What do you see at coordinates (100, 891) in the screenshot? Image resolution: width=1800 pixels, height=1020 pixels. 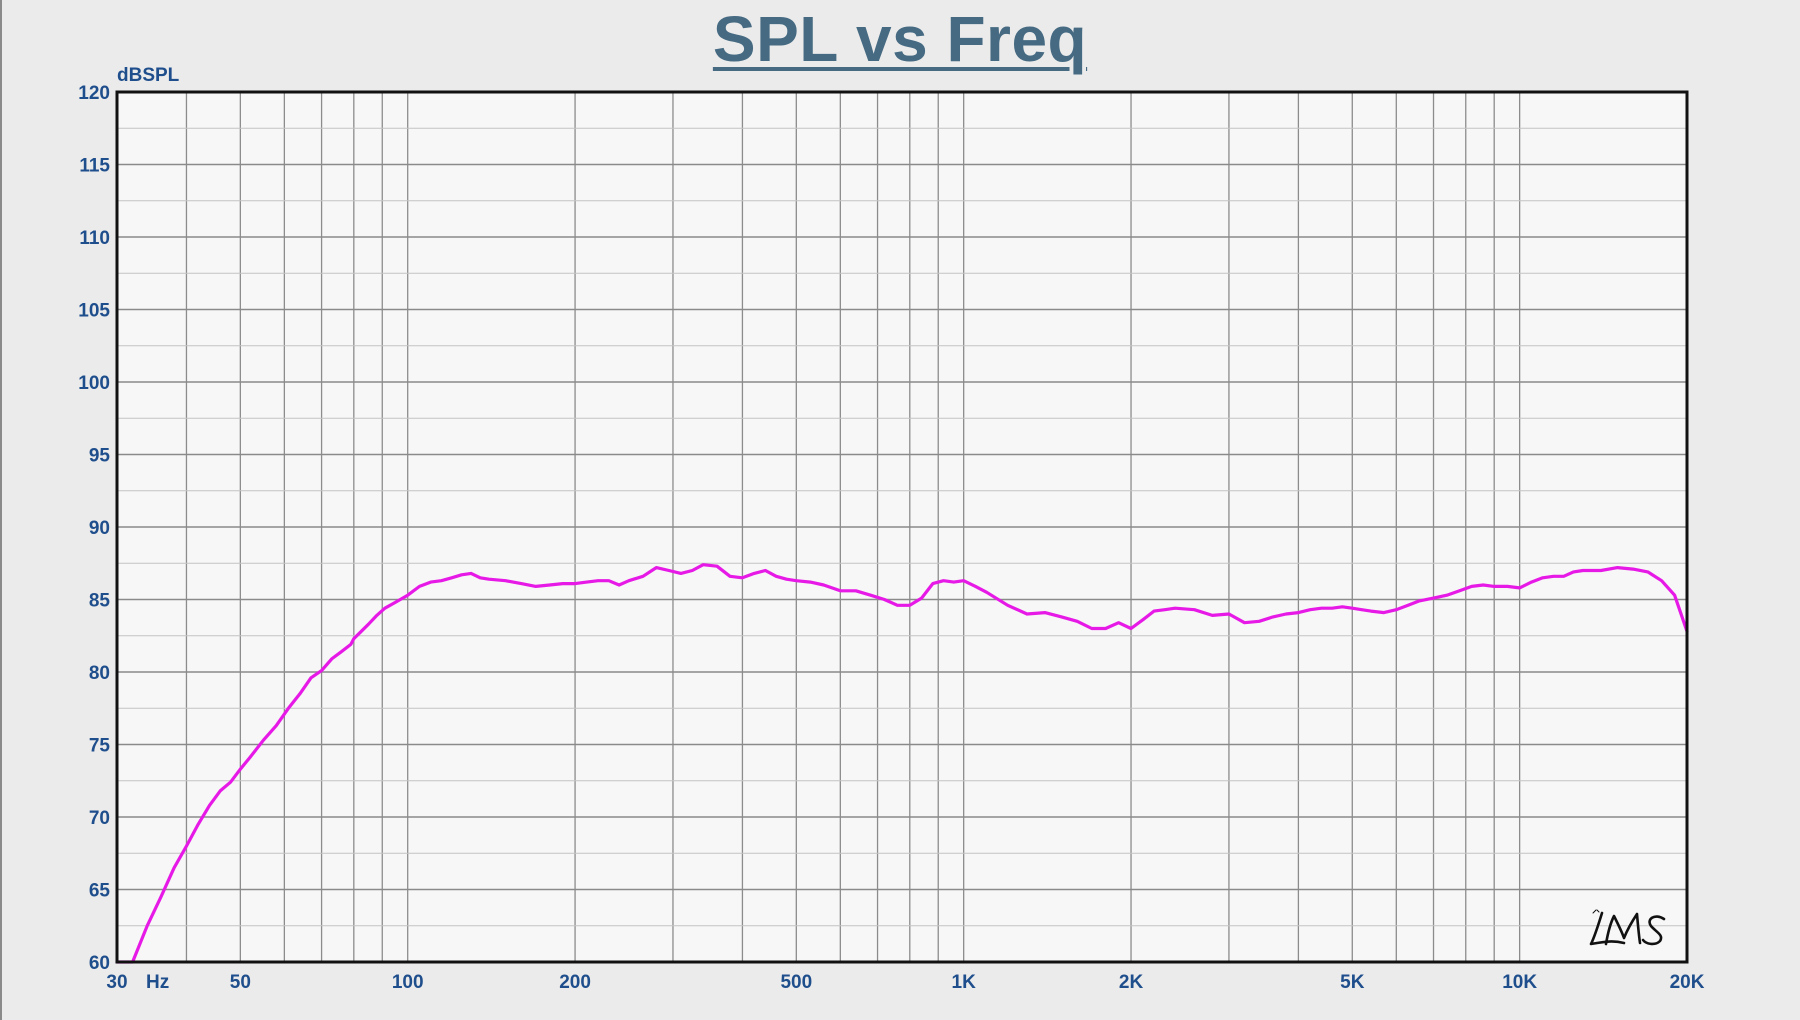 I see `y-tick-label: 65` at bounding box center [100, 891].